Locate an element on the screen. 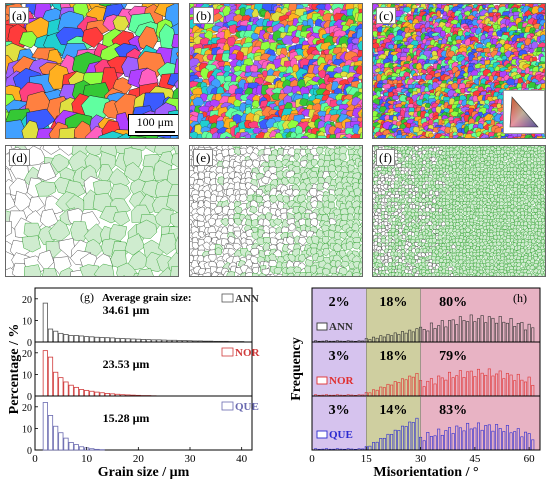  panel-label-c: (c) is located at coordinates (386, 15).